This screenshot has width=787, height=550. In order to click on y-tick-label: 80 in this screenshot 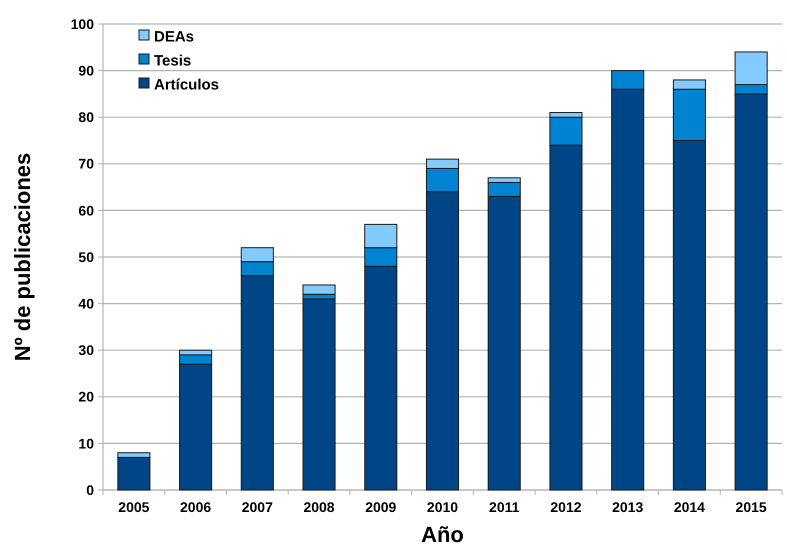, I will do `click(86, 117)`.